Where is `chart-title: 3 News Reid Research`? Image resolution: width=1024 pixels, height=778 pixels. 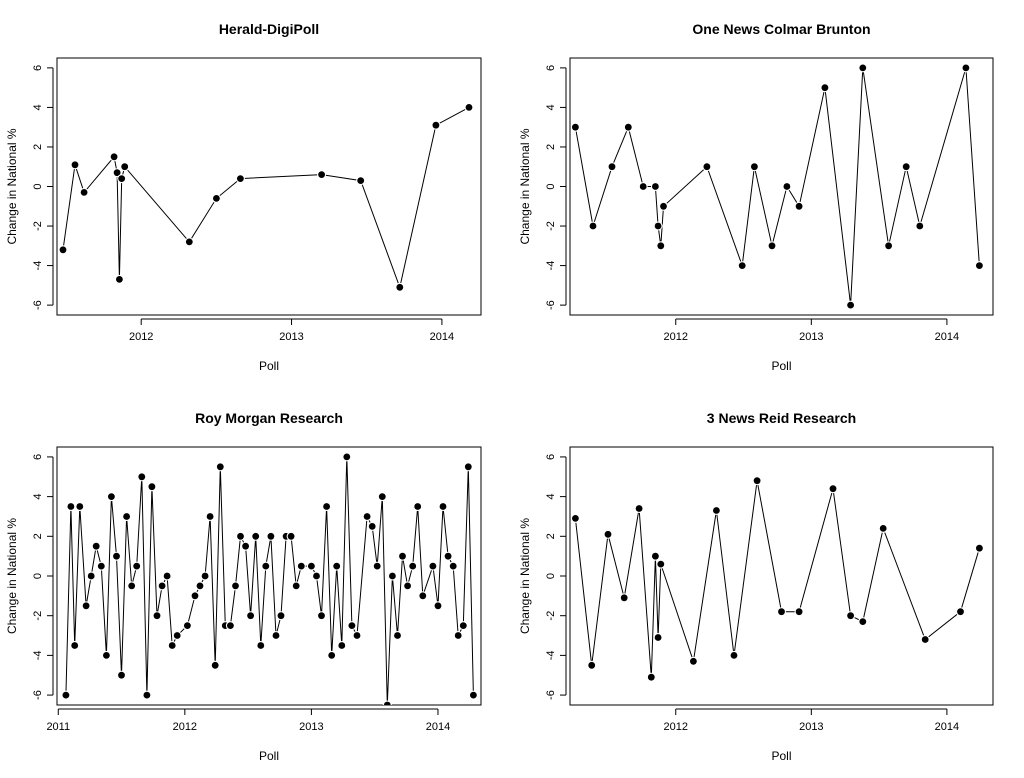
chart-title: 3 News Reid Research is located at coordinates (781, 418).